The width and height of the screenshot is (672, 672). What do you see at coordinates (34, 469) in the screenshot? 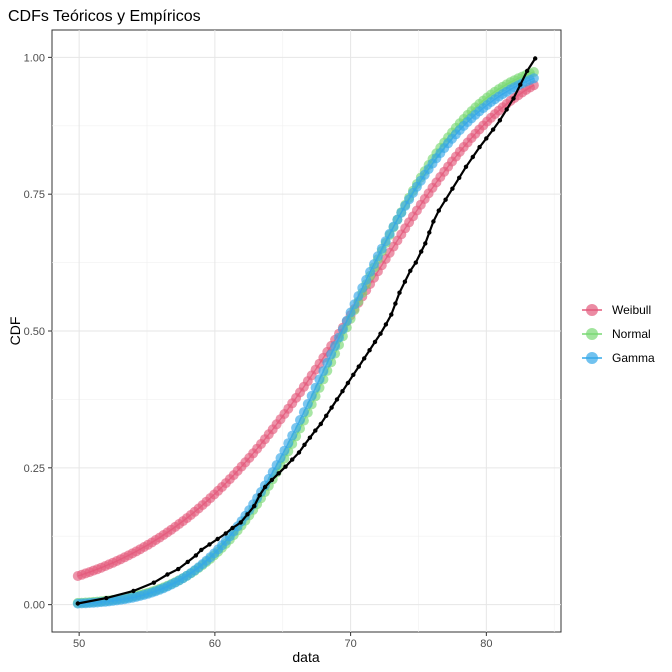
I see `y-tick-label: 0.25` at bounding box center [34, 469].